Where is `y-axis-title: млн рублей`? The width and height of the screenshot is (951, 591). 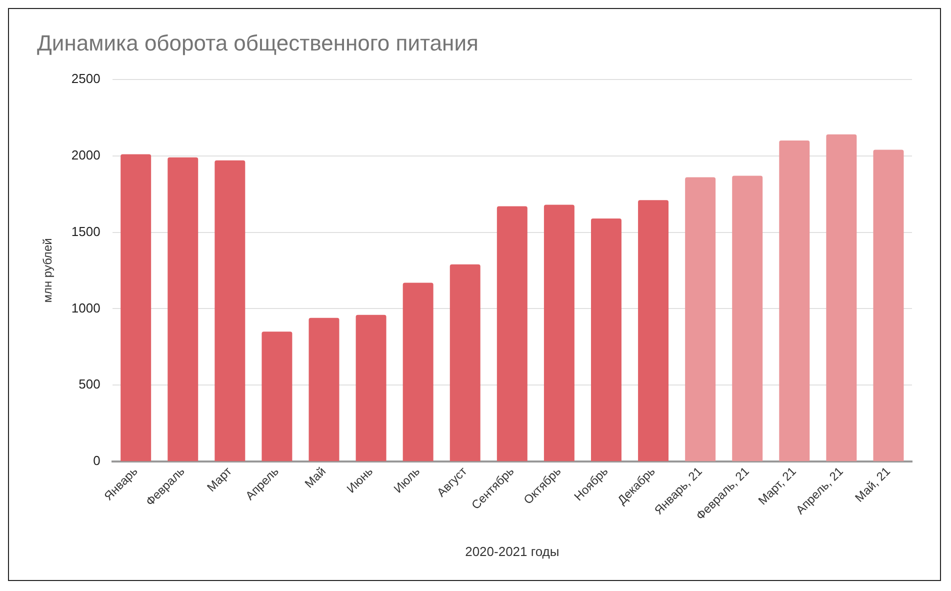
y-axis-title: млн рублей is located at coordinates (47, 270).